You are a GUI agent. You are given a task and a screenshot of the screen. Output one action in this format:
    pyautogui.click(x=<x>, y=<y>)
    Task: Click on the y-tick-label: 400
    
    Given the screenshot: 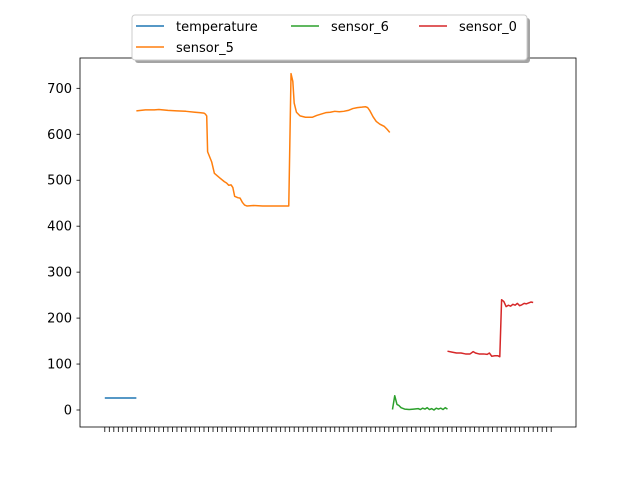 What is the action you would take?
    pyautogui.click(x=59, y=227)
    